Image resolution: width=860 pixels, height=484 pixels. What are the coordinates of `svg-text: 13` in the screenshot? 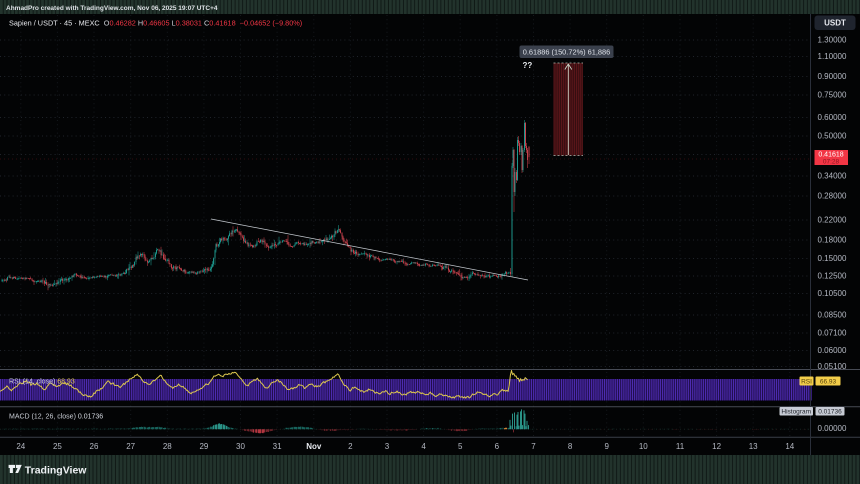 It's located at (753, 446).